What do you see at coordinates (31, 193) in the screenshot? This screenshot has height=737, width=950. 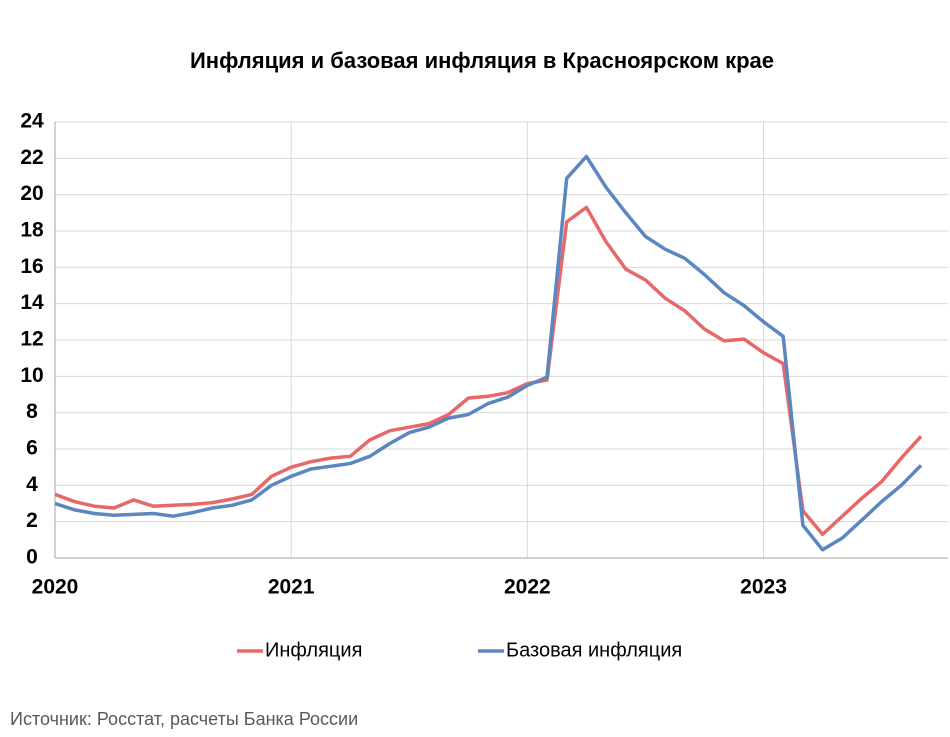 I see `y-tick-label: 20` at bounding box center [31, 193].